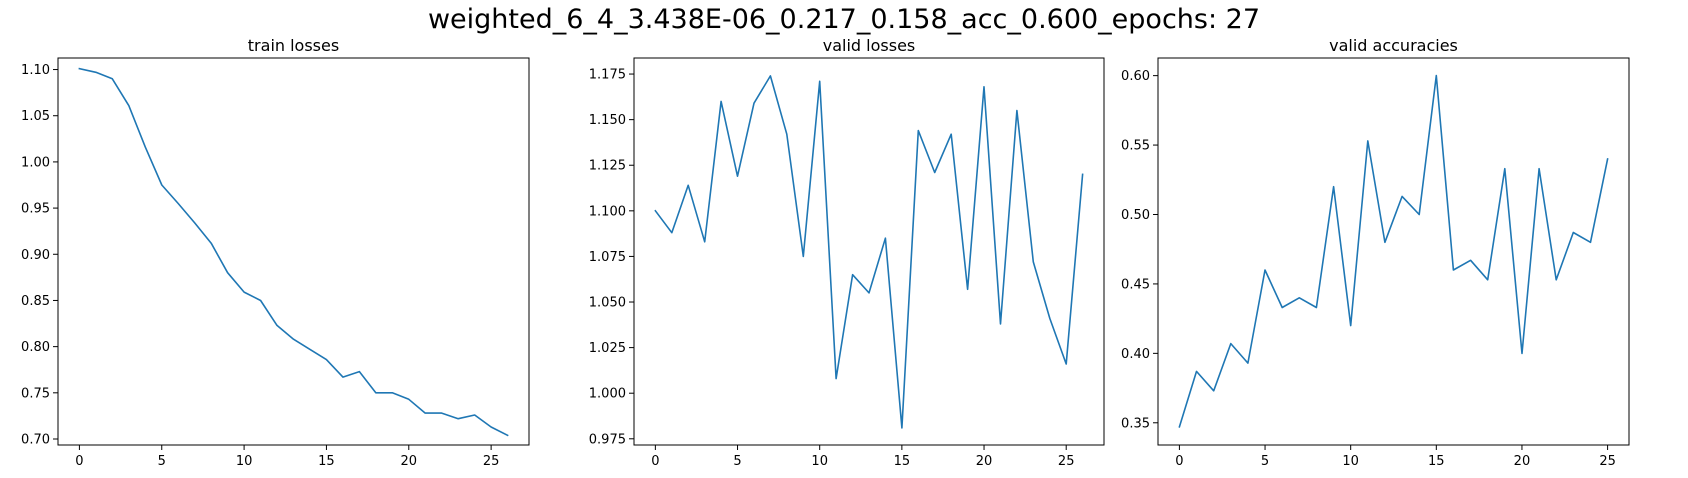  Describe the element at coordinates (1135, 284) in the screenshot. I see `y-tick-label: 0.45` at that location.